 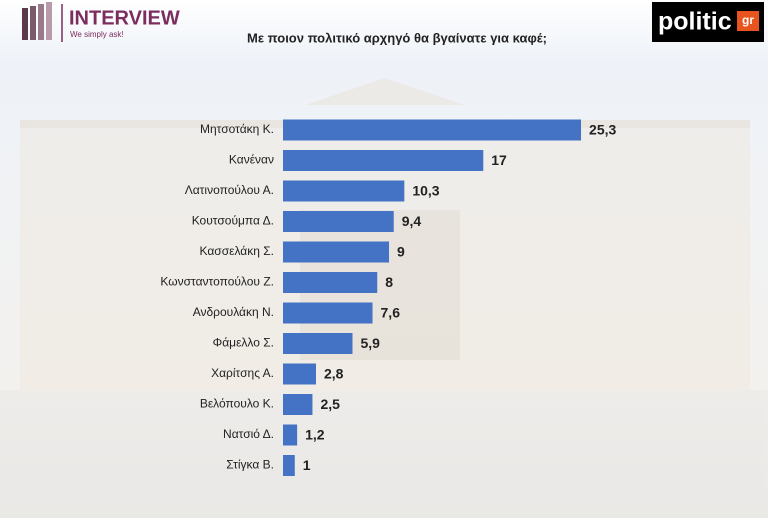 I want to click on value-label: 17, so click(x=499, y=160).